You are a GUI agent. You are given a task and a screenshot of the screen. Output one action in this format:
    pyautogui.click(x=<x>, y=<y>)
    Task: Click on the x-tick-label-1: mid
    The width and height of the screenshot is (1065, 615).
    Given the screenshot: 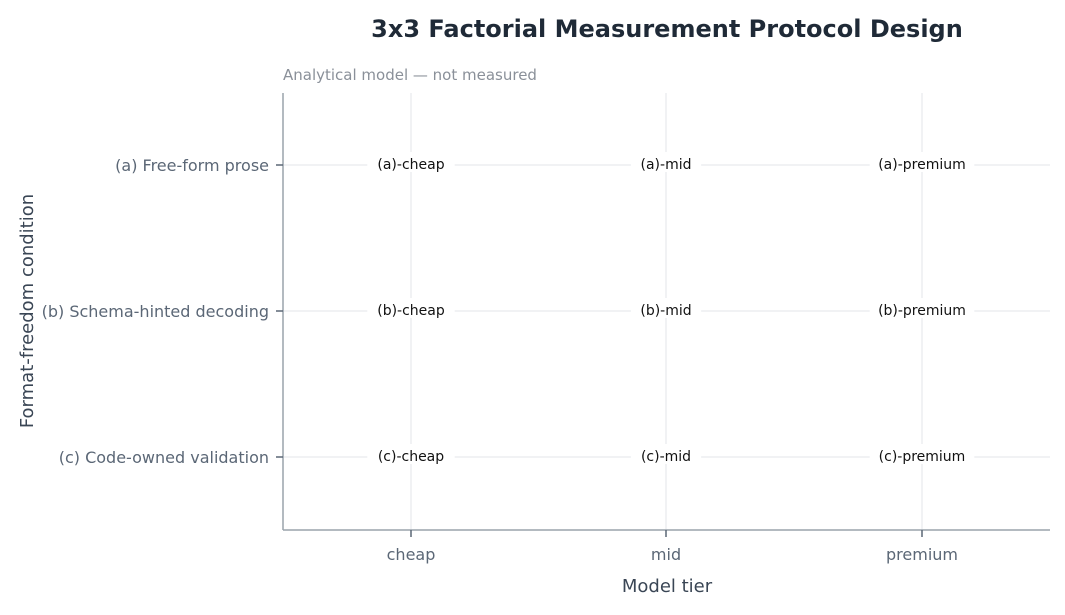 What is the action you would take?
    pyautogui.click(x=666, y=554)
    